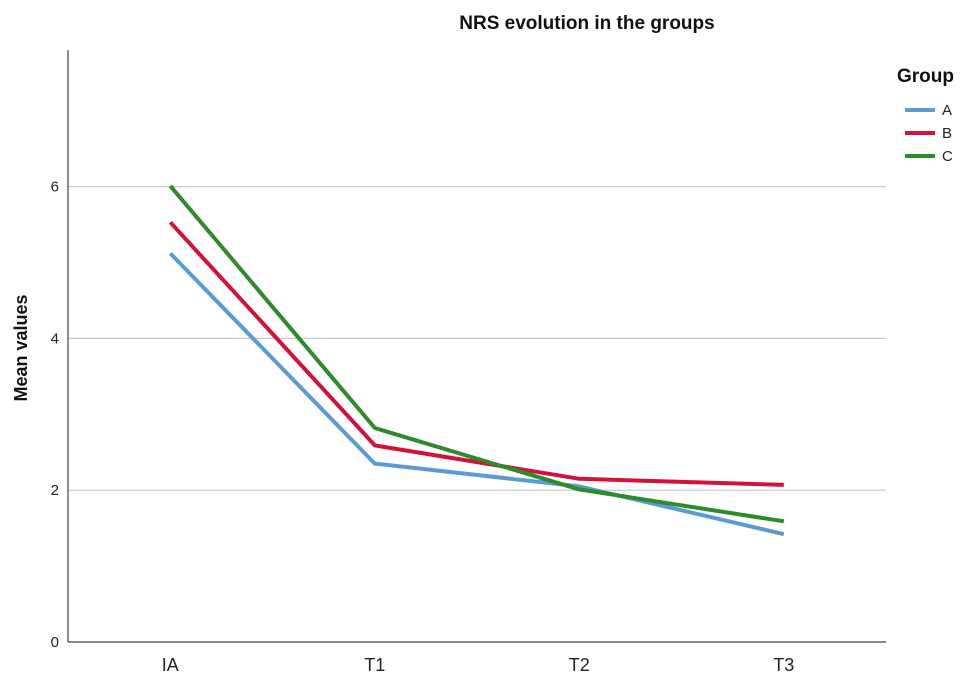  What do you see at coordinates (55, 415) in the screenshot?
I see `y-tick-labels: 0 2 4 6` at bounding box center [55, 415].